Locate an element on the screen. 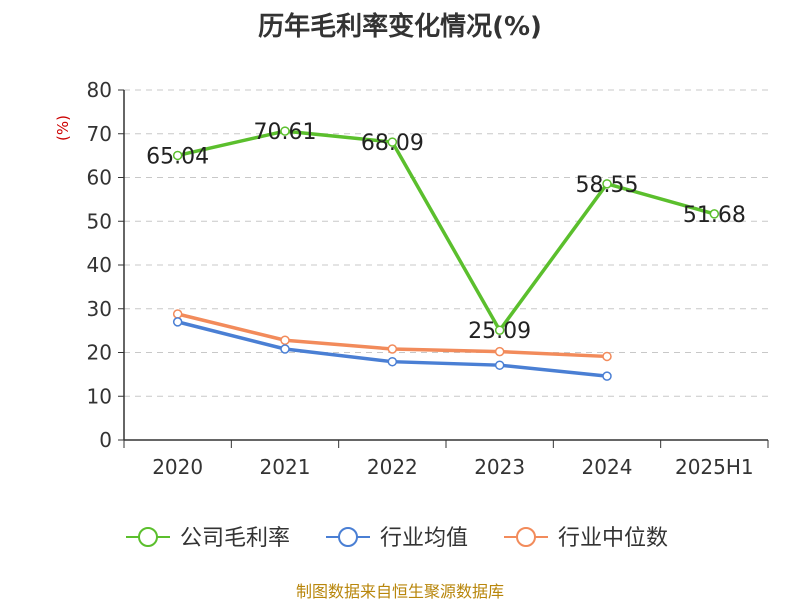 This screenshot has height=602, width=800. legend: 公司毛利率 行业均值 行业中位数 is located at coordinates (397, 538).